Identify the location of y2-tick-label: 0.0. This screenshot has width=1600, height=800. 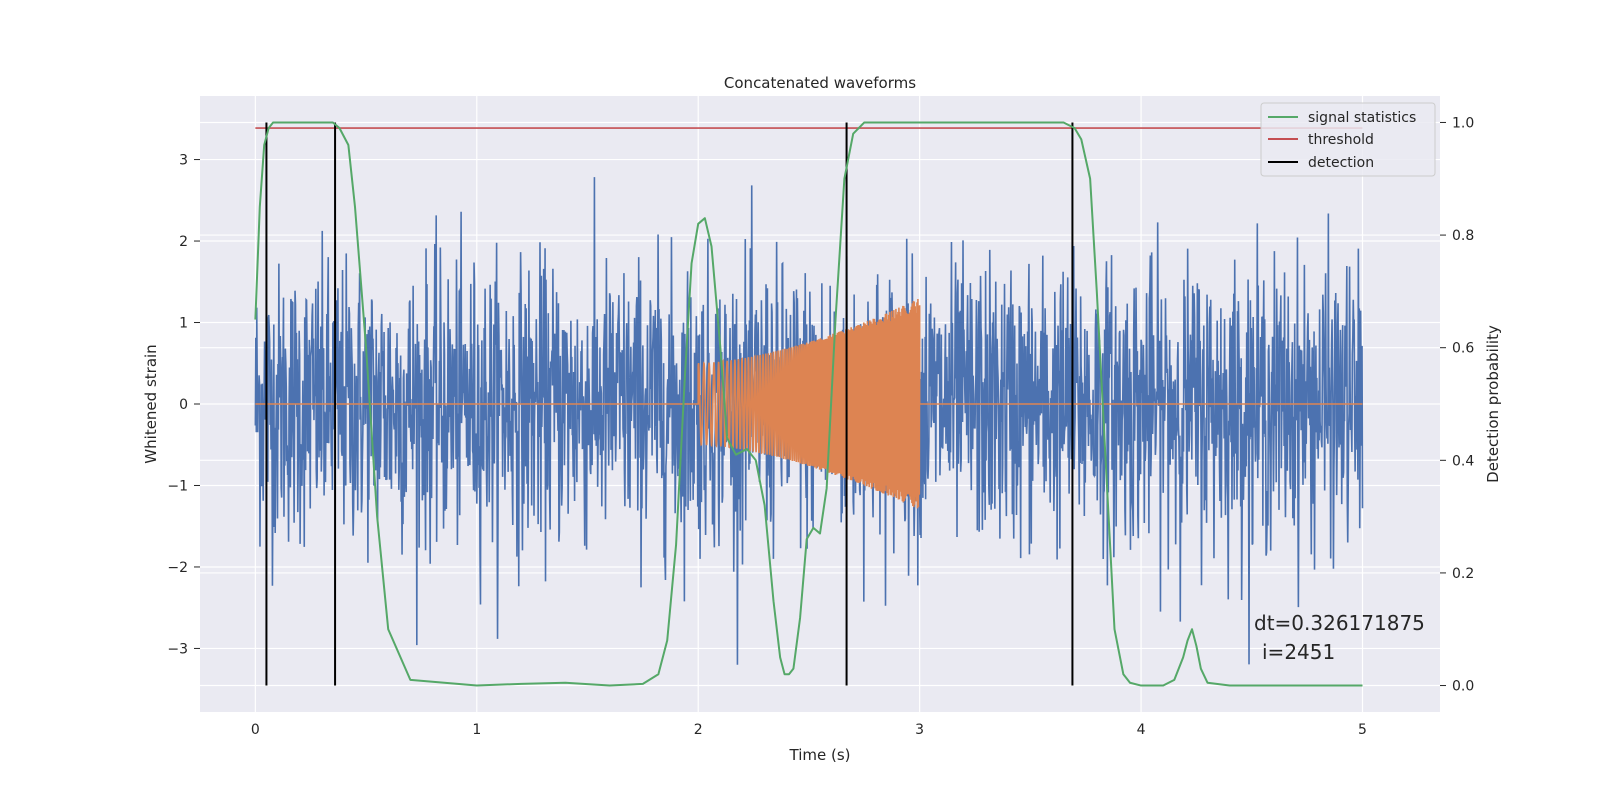
(1463, 687).